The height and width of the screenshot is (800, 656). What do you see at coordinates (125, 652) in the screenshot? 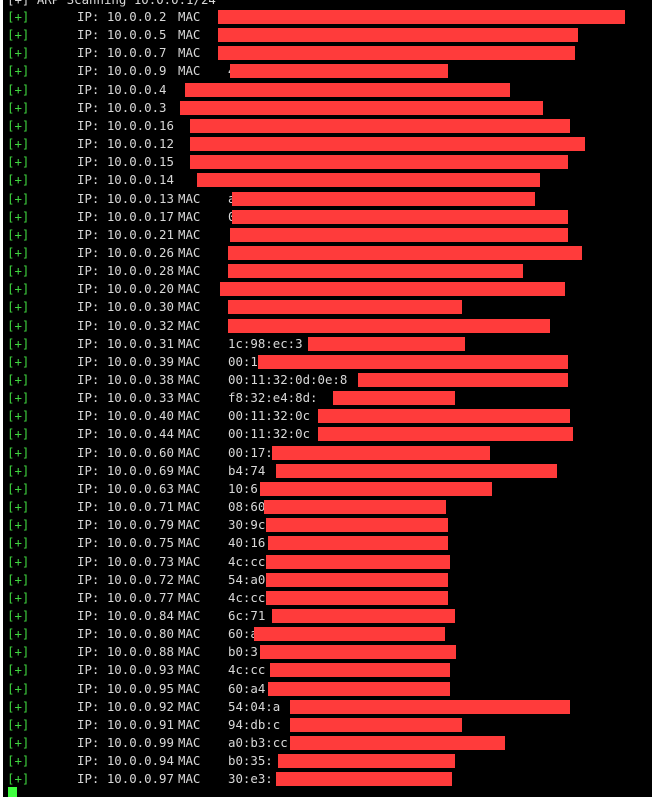
I see `ip-address: IP: 10.0.0.88` at bounding box center [125, 652].